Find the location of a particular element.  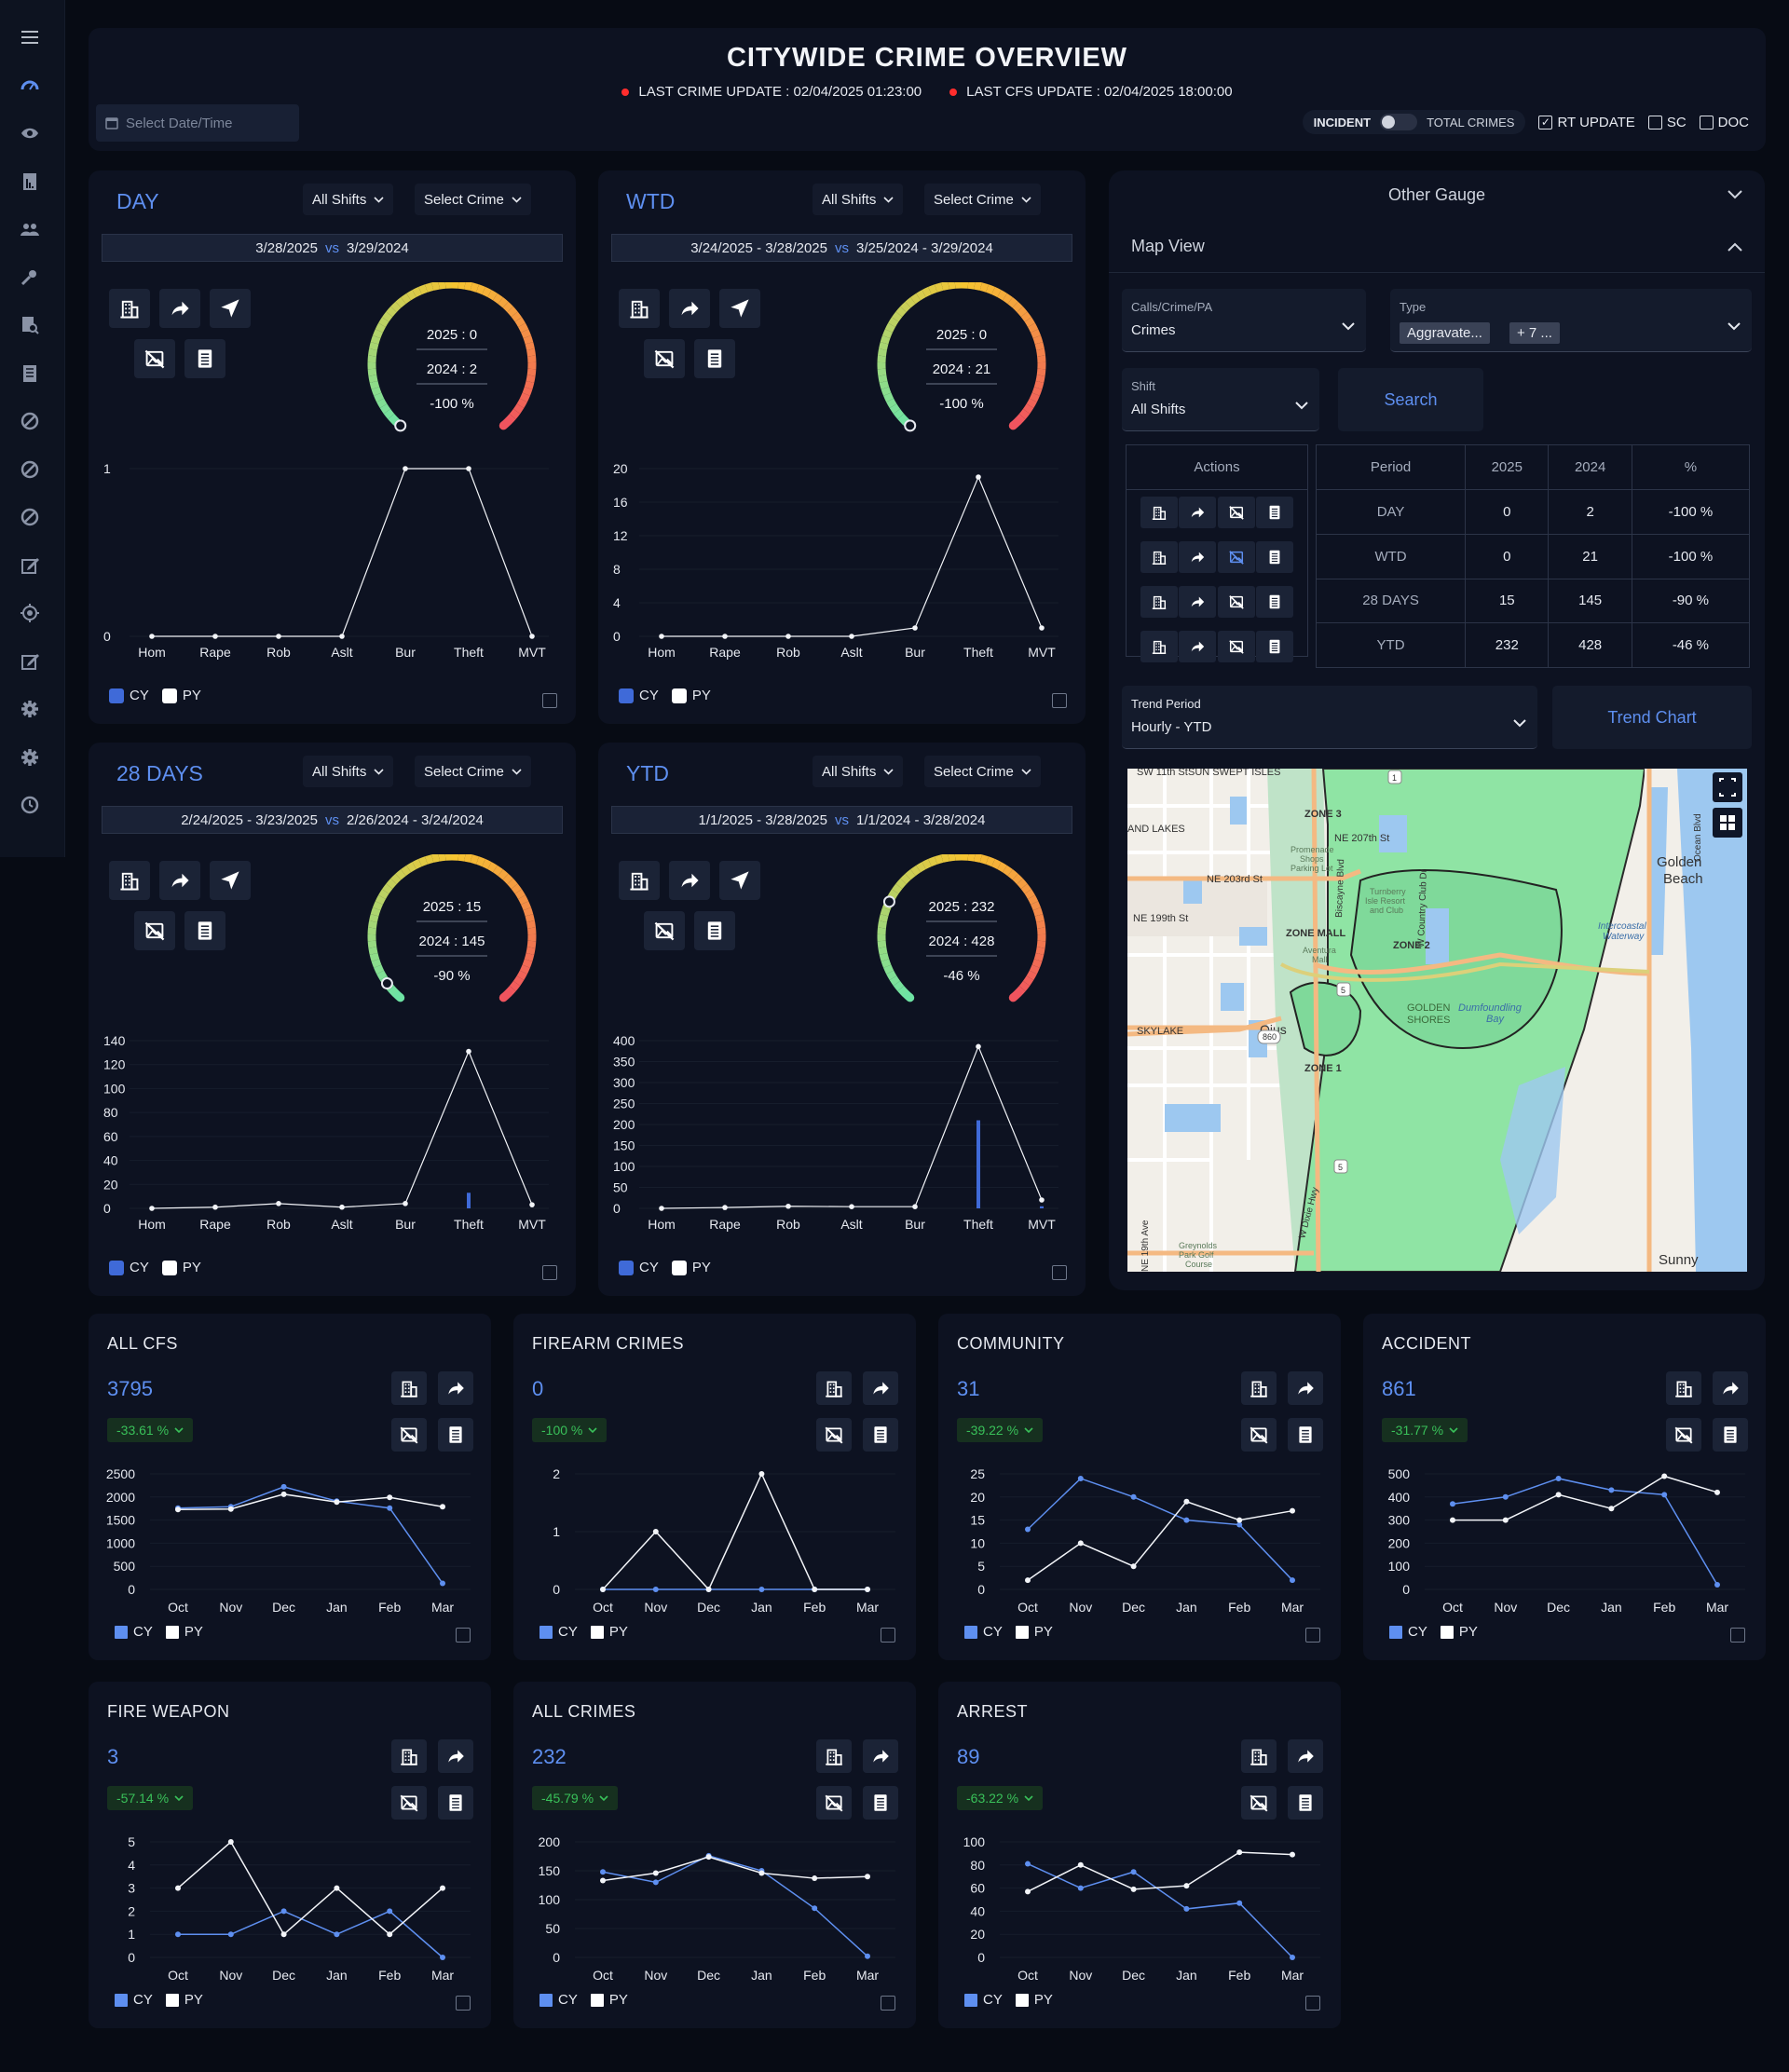

sc-checkbox: SC is located at coordinates (1667, 122).